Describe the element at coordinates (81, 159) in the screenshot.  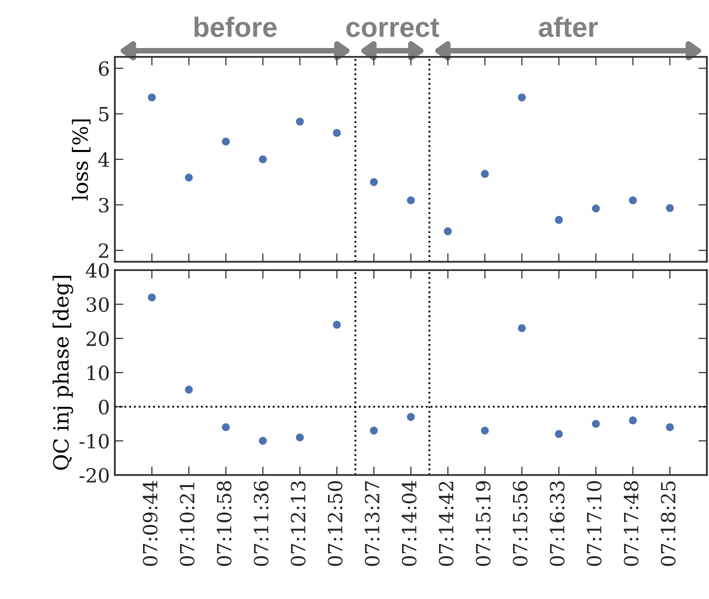
I see `y-axis-title: loss [%]` at that location.